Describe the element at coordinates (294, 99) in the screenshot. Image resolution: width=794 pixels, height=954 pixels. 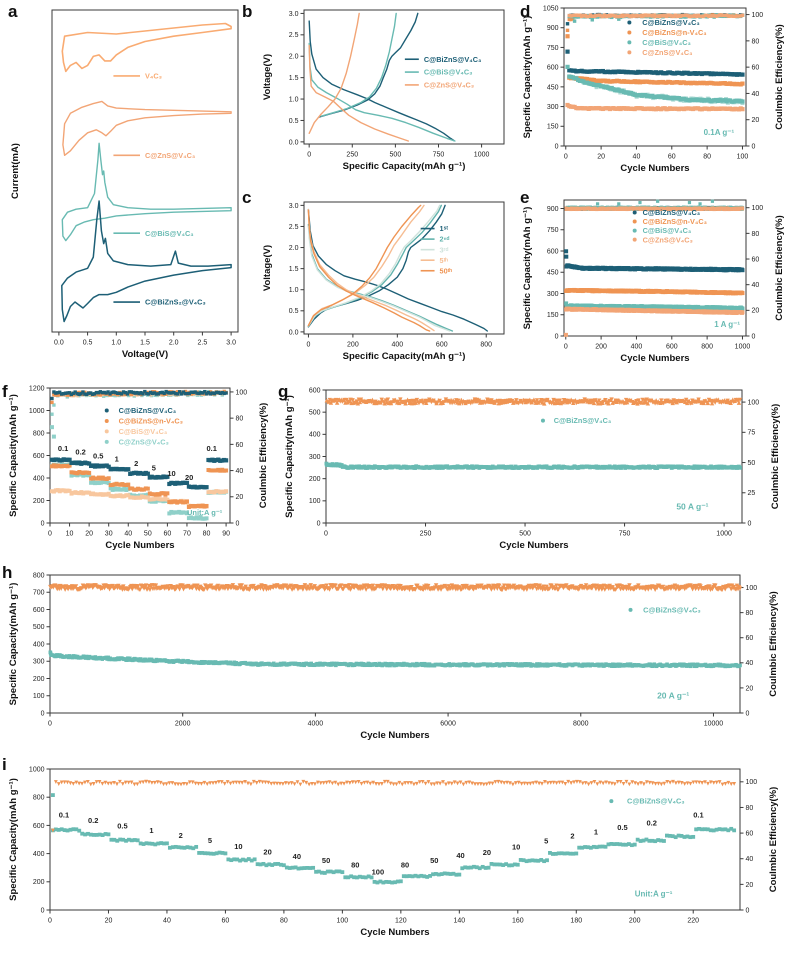
I see `svg-text: 1.0` at that location.